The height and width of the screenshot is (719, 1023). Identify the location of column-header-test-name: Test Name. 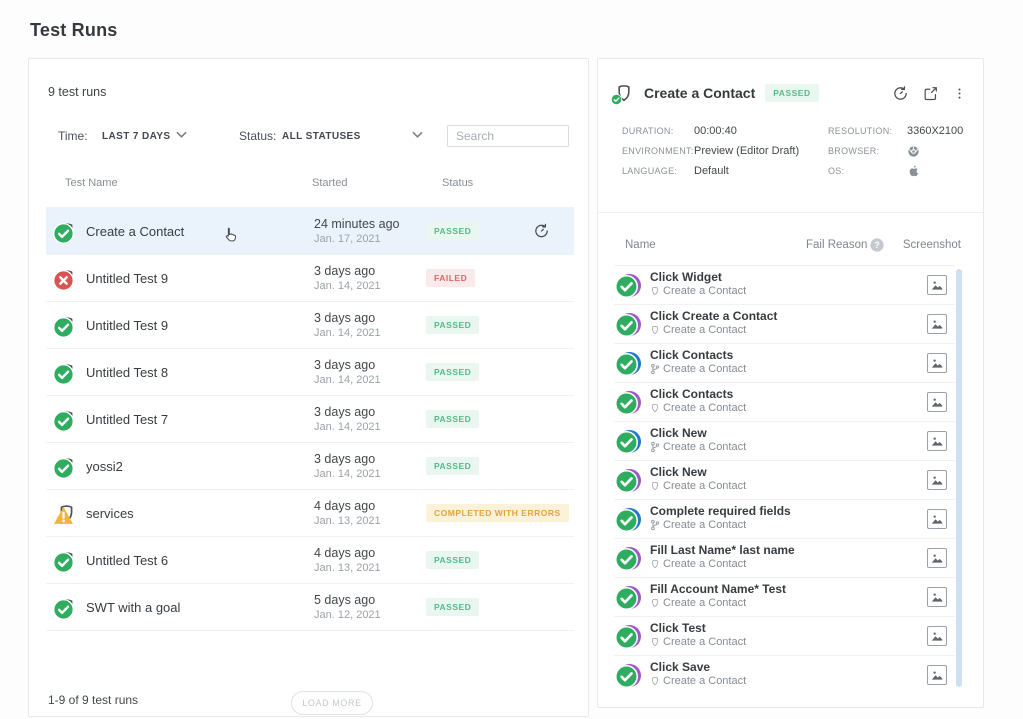
(91, 183).